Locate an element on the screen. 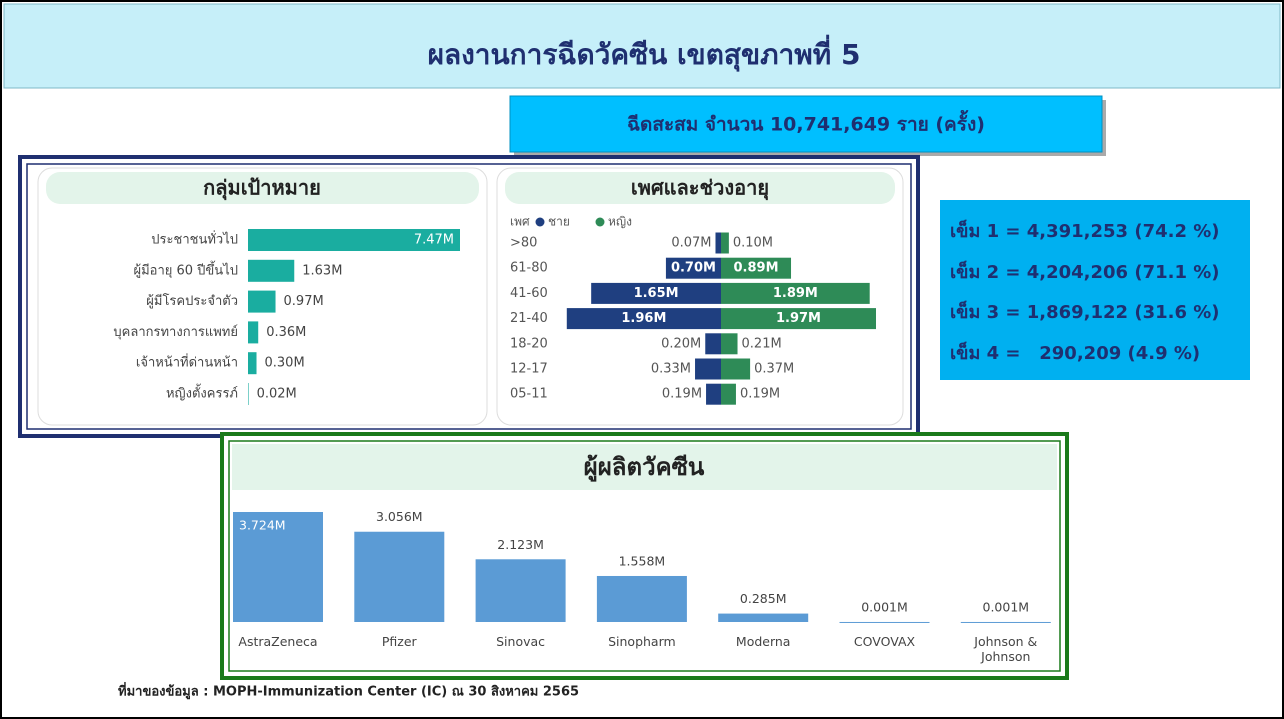 Image resolution: width=1284 pixels, height=719 pixels. value-label: 0.21M is located at coordinates (762, 343).